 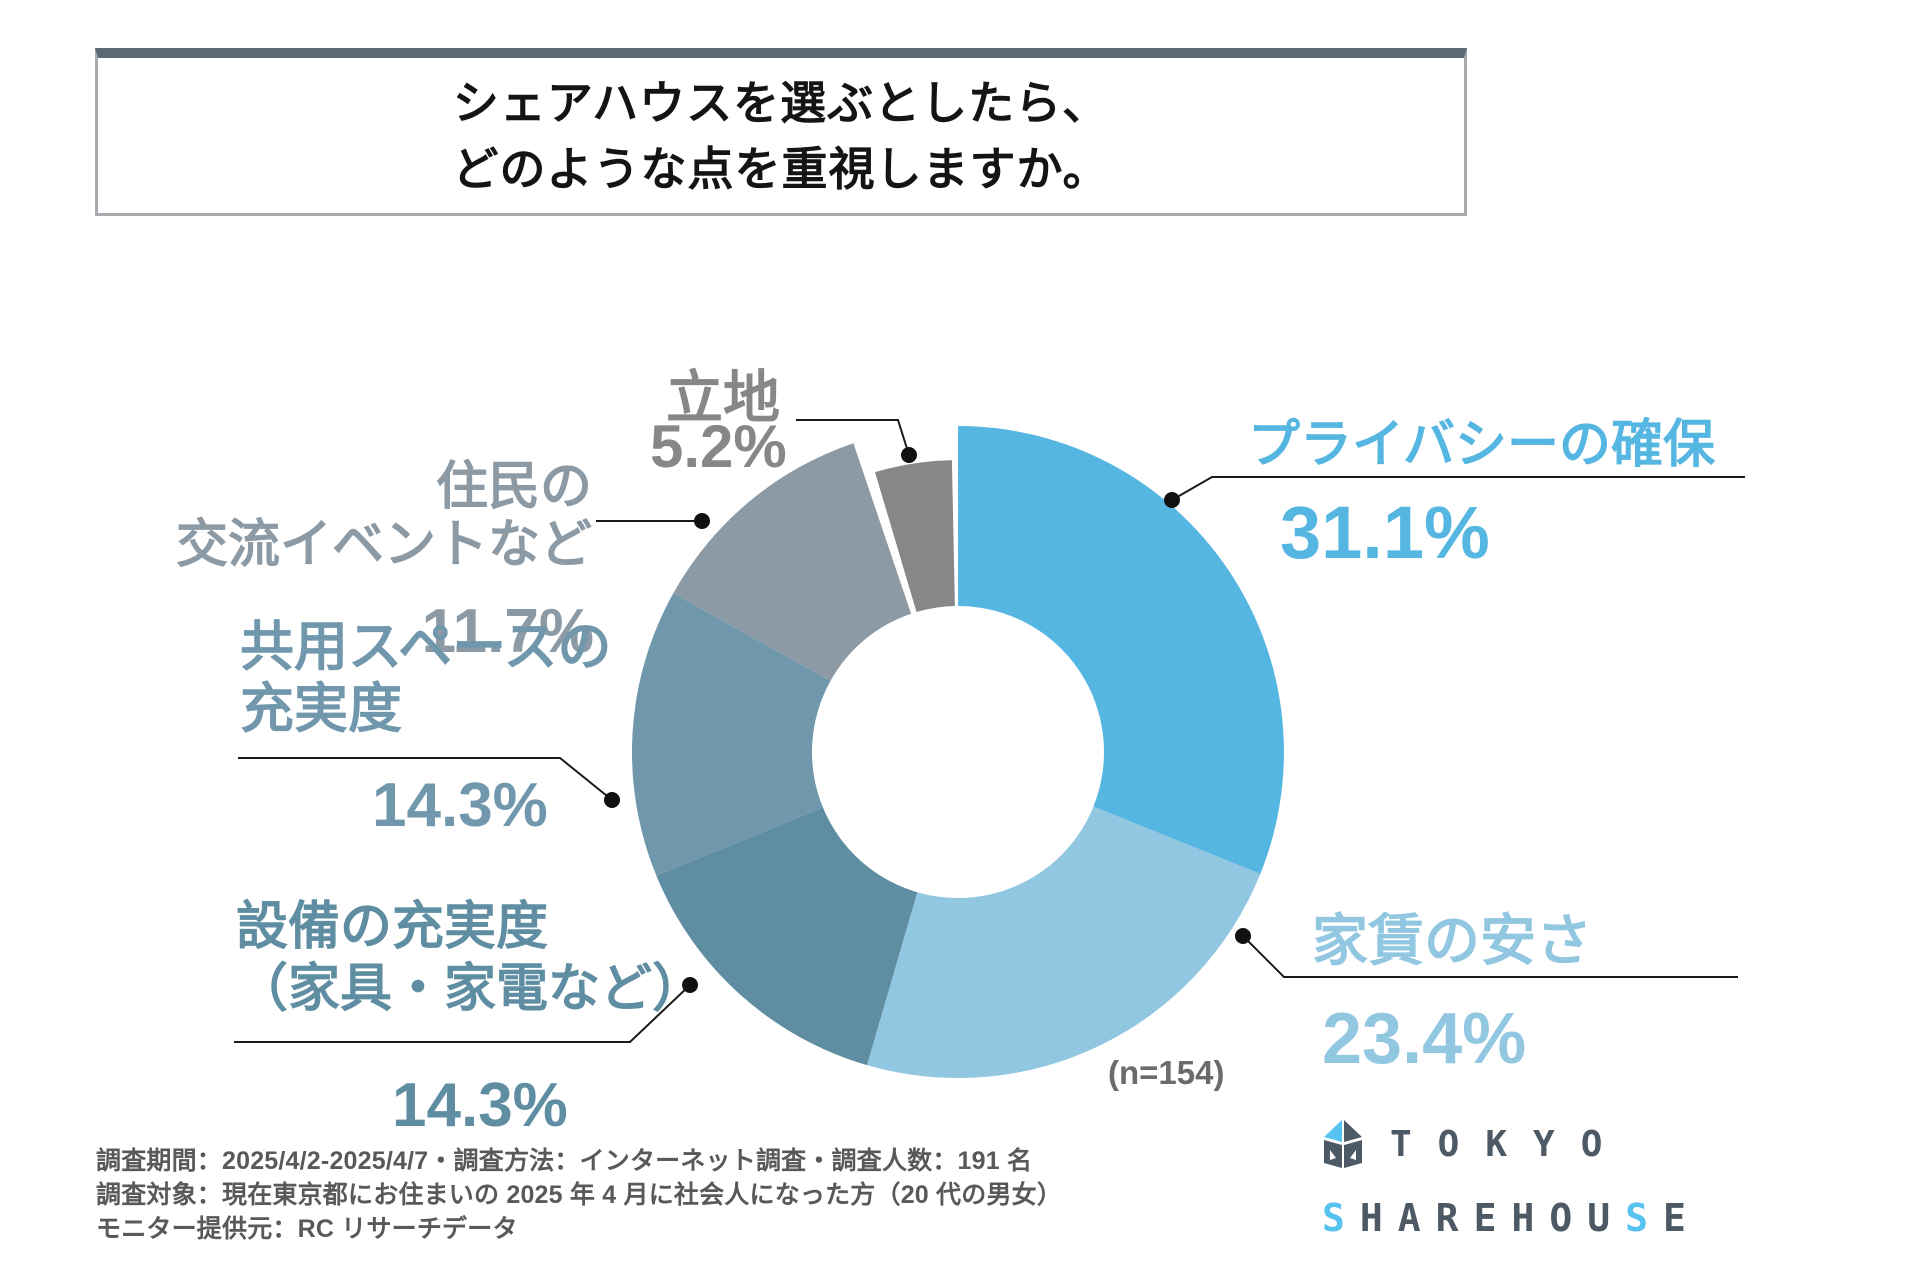 I want to click on sample-size-note: (n=154), so click(x=1166, y=1072).